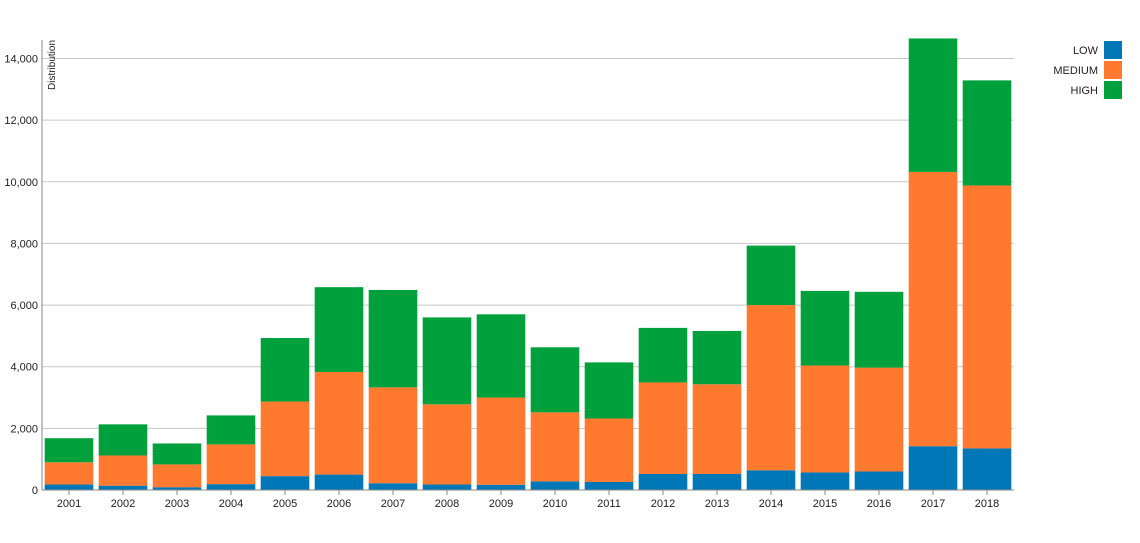  I want to click on bar-medium-2011, so click(609, 450).